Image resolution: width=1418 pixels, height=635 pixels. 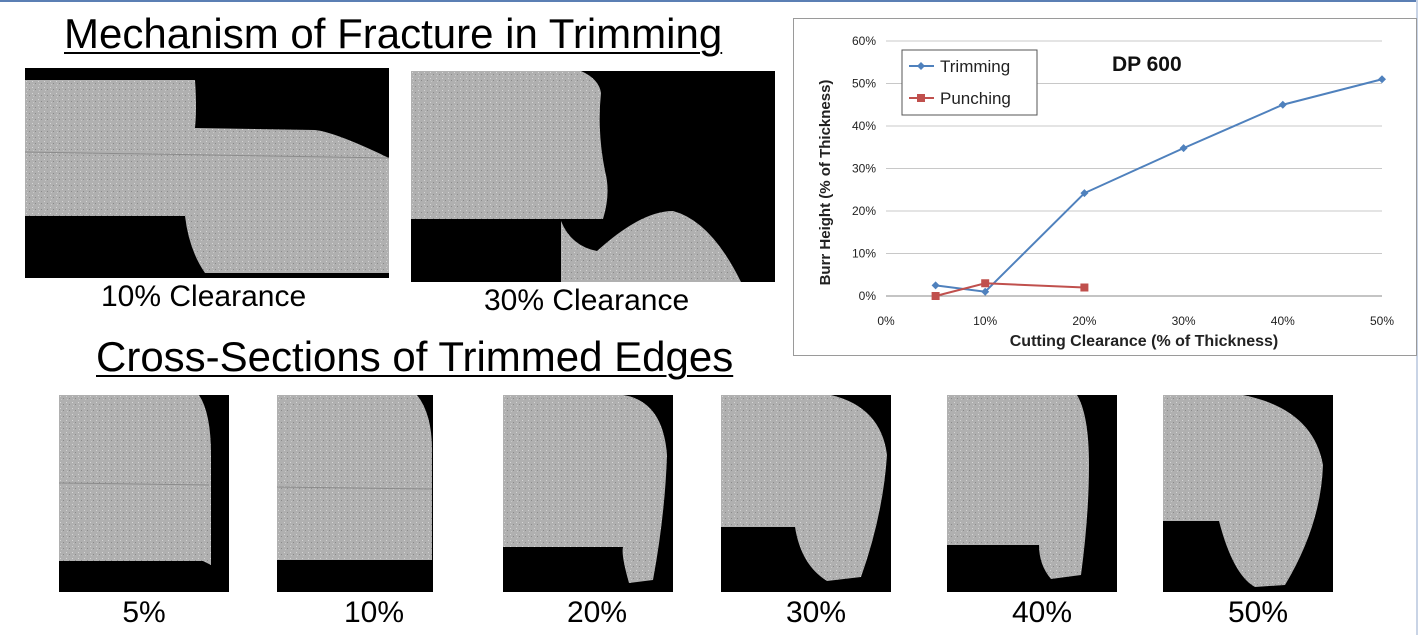 I want to click on y-tick-label: 0%, so click(x=868, y=296).